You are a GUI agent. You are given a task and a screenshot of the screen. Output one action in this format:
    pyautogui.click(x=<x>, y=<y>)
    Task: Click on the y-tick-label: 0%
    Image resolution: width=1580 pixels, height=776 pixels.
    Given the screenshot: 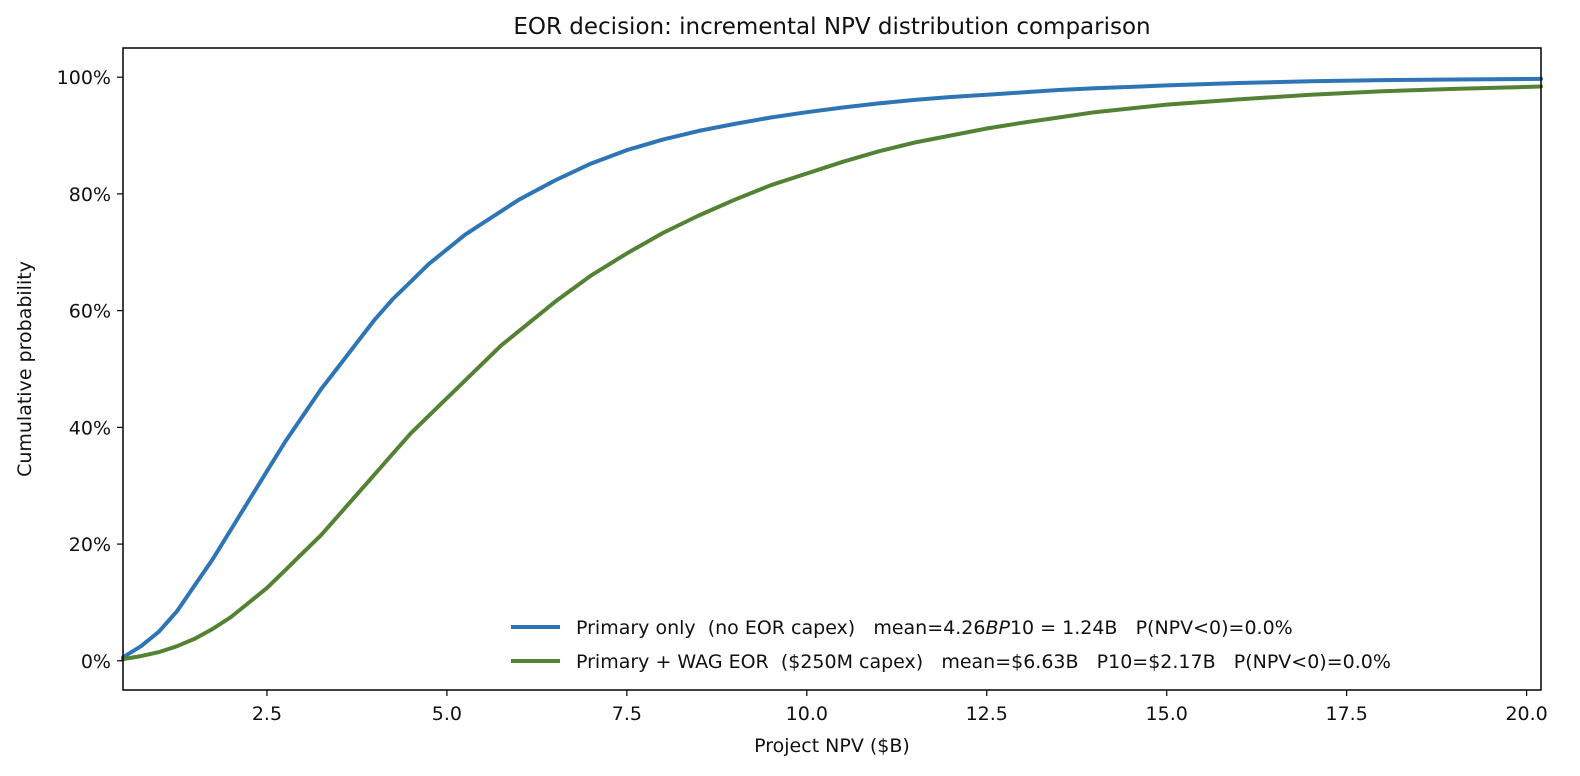 What is the action you would take?
    pyautogui.click(x=96, y=662)
    